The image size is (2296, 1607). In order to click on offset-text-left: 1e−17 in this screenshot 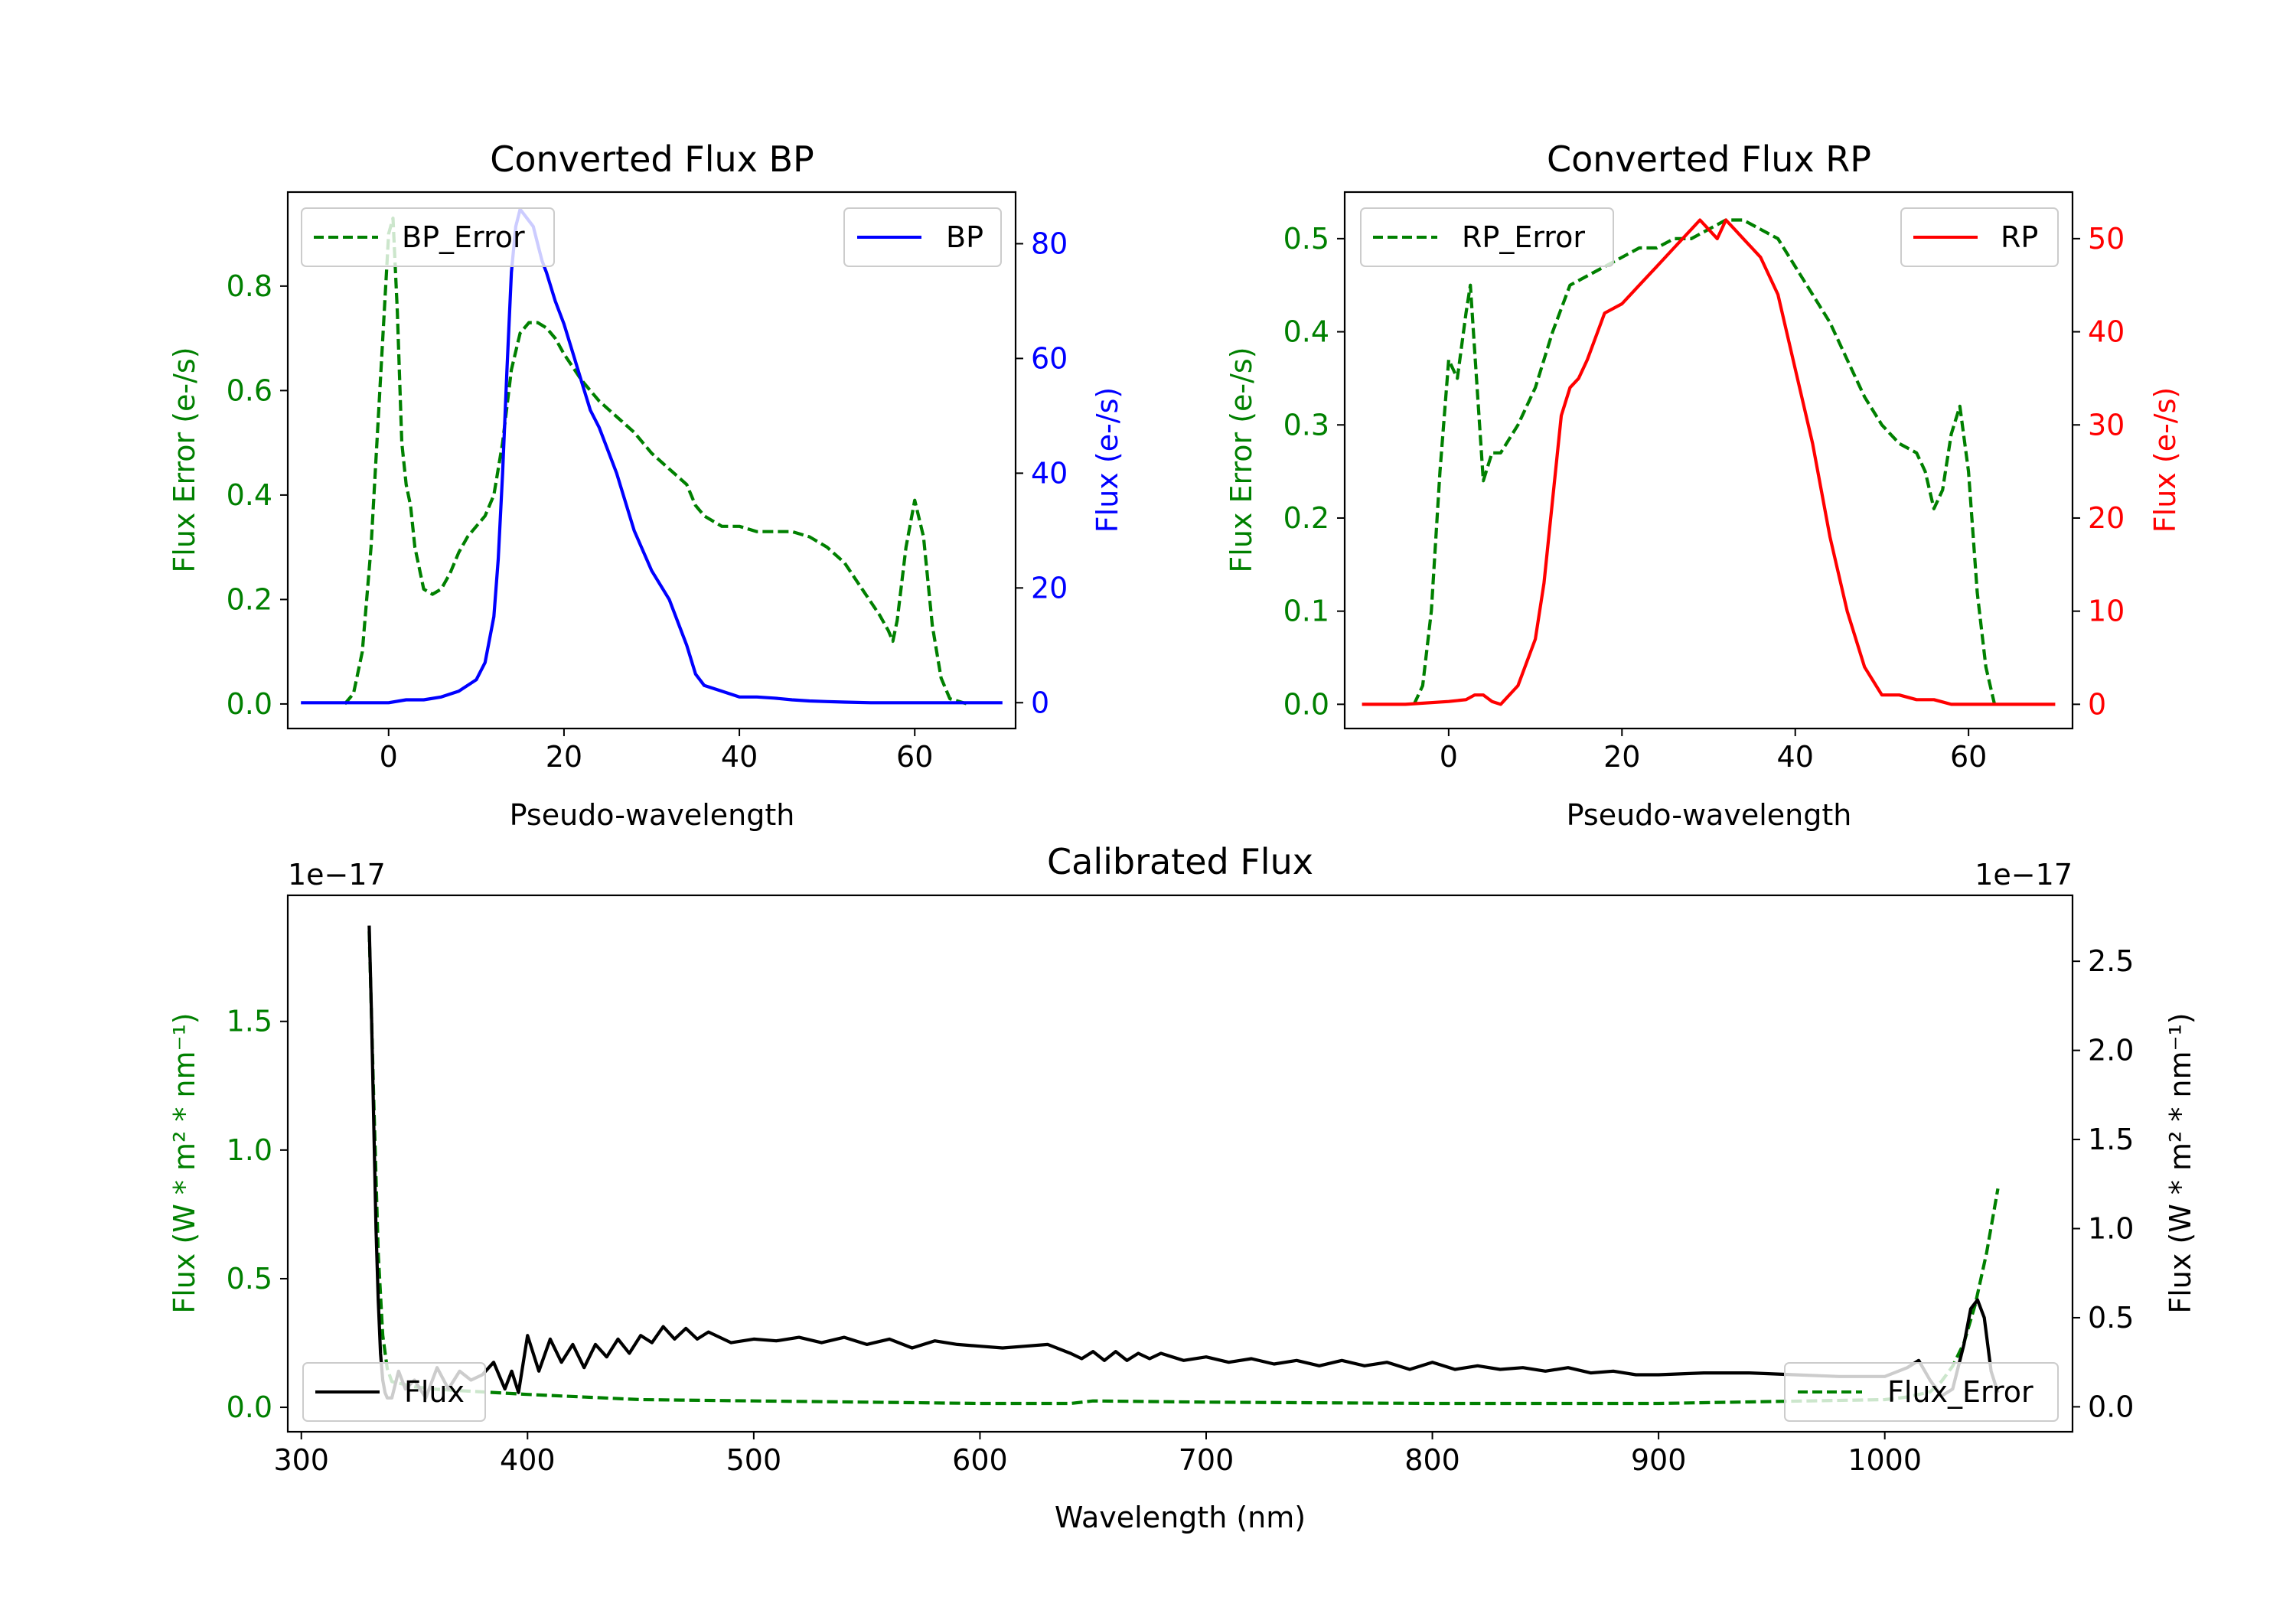, I will do `click(337, 875)`.